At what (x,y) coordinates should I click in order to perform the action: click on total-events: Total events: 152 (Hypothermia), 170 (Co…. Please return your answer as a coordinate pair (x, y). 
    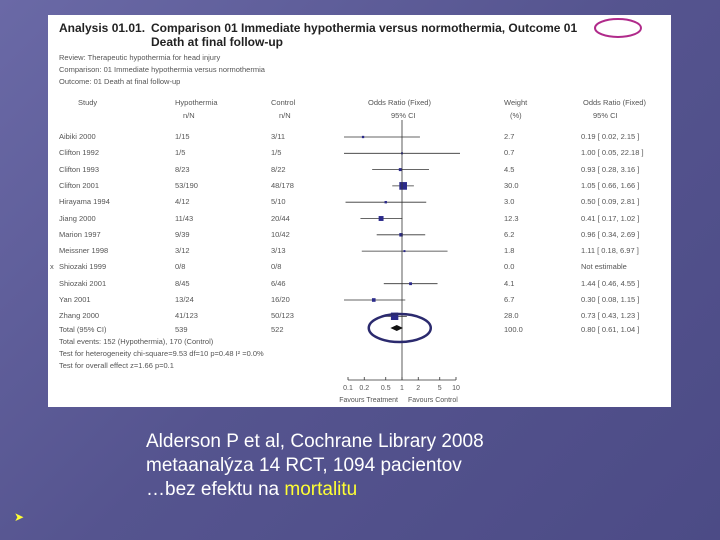
    Looking at the image, I should click on (136, 341).